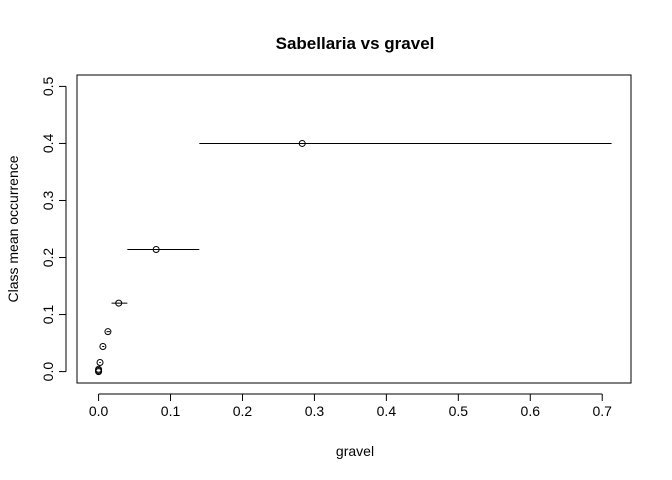  I want to click on x-tick-label: 0.5, so click(459, 411).